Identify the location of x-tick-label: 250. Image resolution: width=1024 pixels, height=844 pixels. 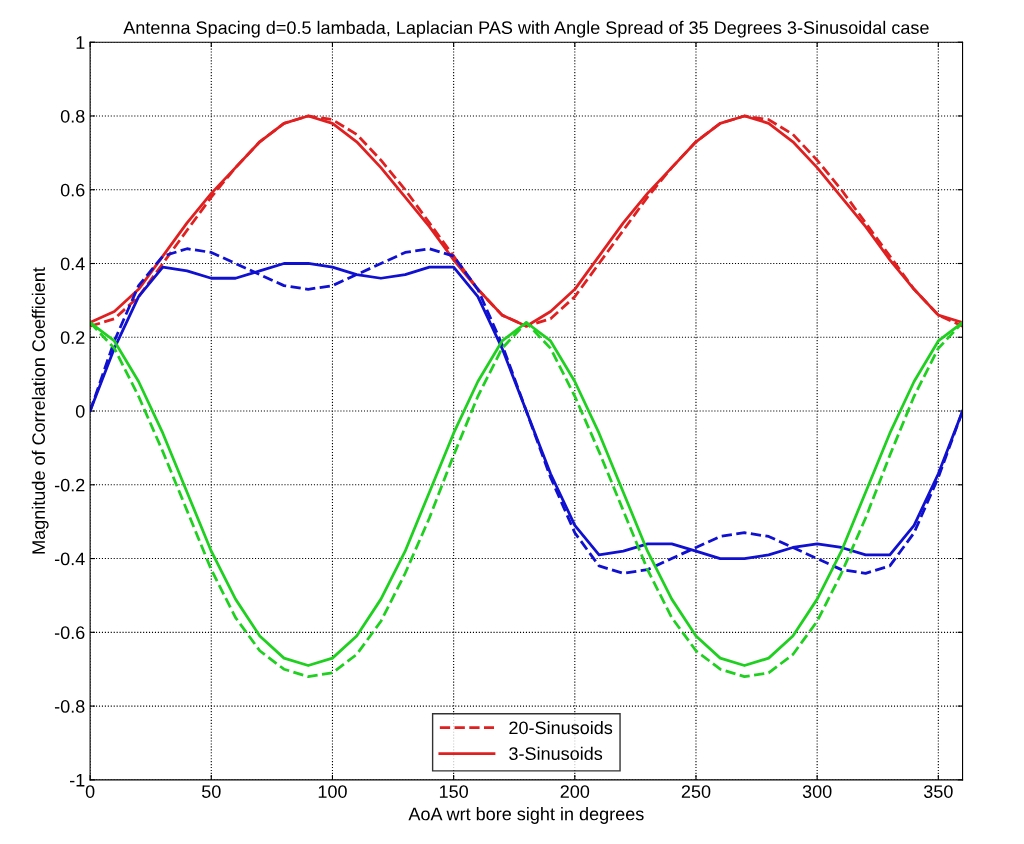
(696, 791).